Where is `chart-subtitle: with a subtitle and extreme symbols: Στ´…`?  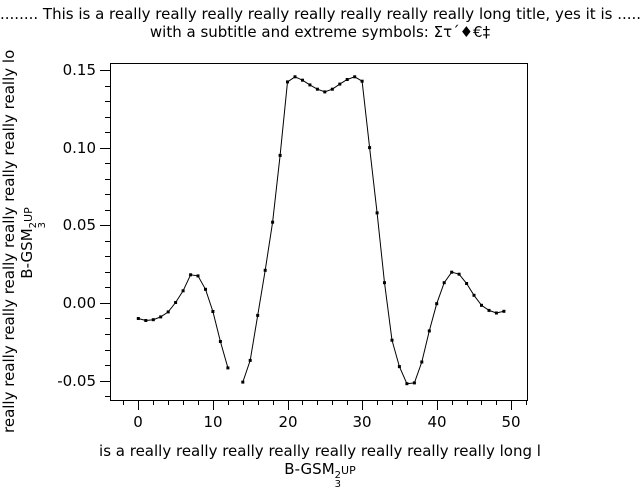 chart-subtitle: with a subtitle and extreme symbols: Στ´… is located at coordinates (320, 32).